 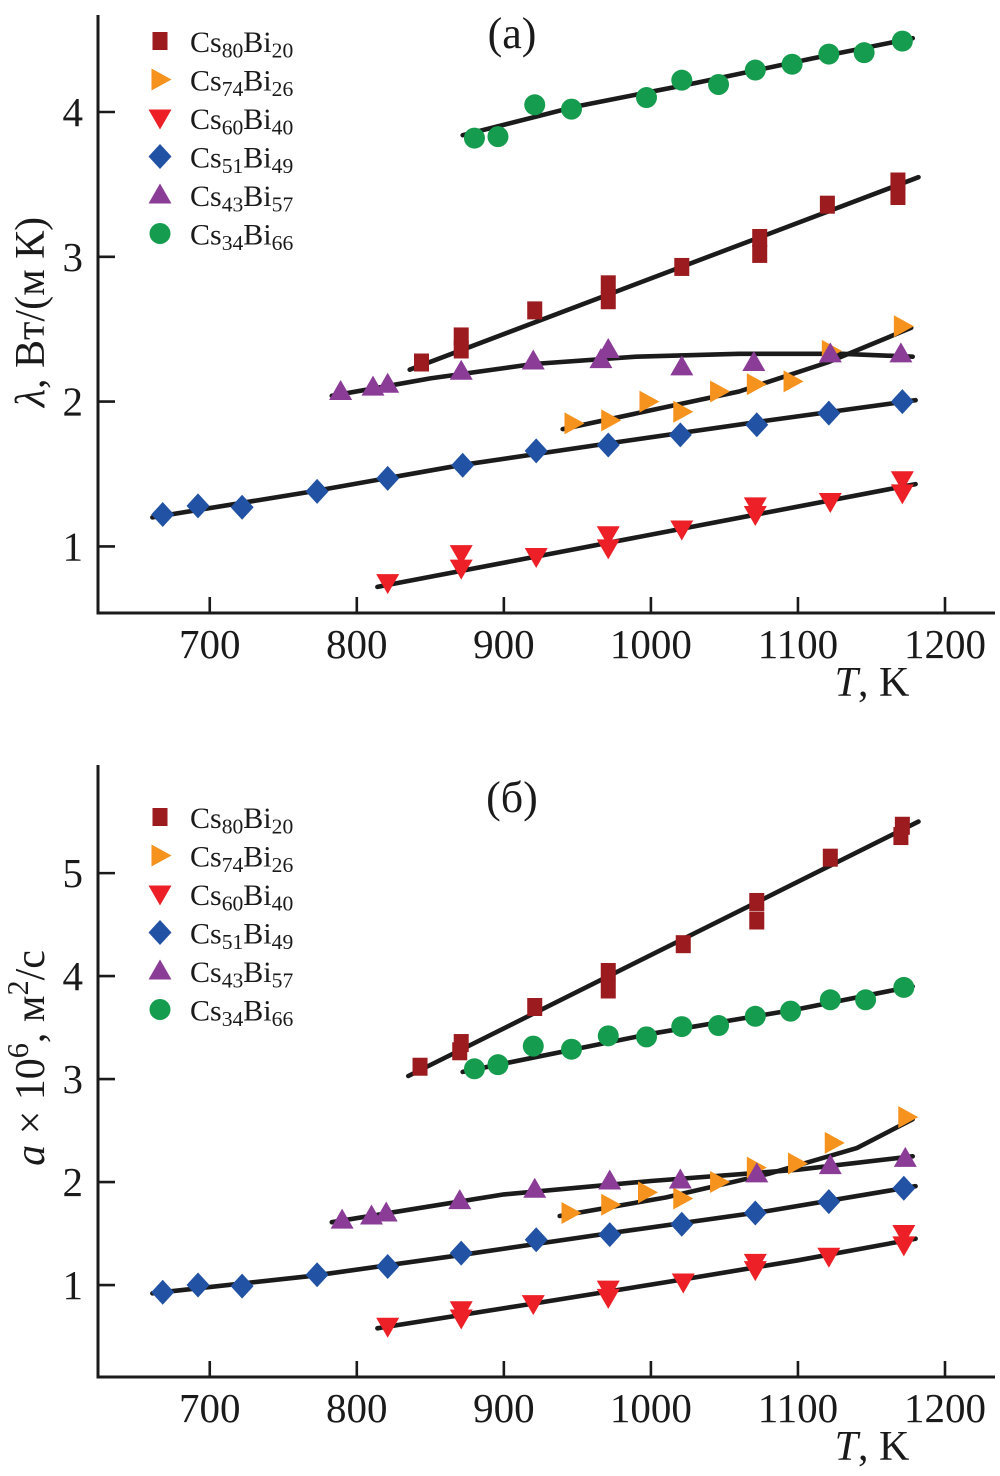 I want to click on legend-item-cs43bi57: Cs43Bi57, so click(x=220, y=974).